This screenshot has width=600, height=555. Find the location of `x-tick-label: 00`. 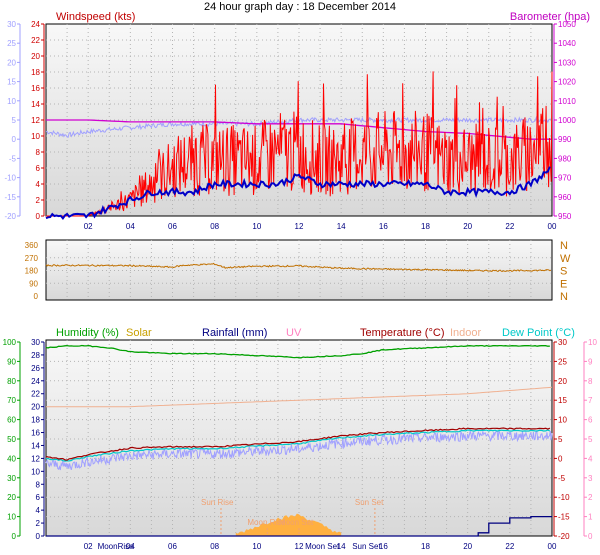

x-tick-label: 00 is located at coordinates (552, 546).